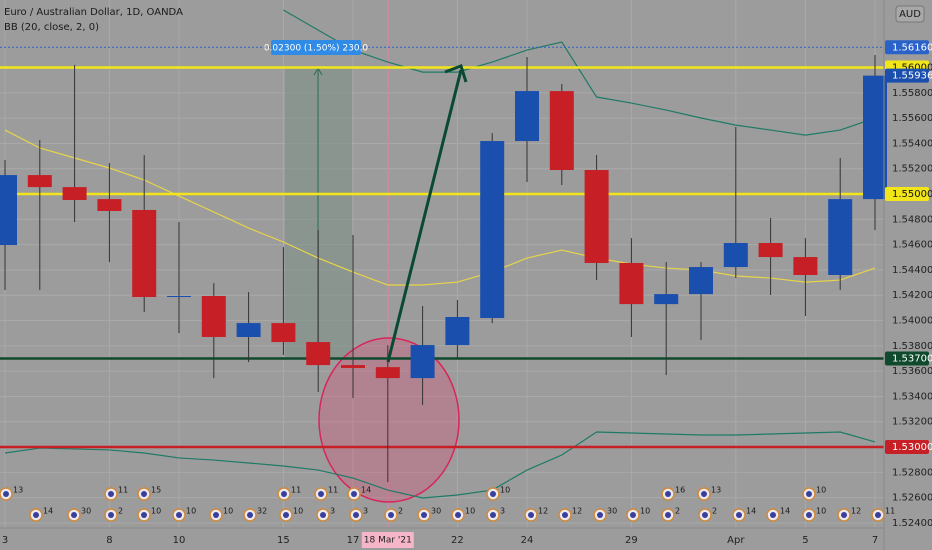 The height and width of the screenshot is (550, 932). Describe the element at coordinates (156, 490) in the screenshot. I see `event-count: 15` at that location.